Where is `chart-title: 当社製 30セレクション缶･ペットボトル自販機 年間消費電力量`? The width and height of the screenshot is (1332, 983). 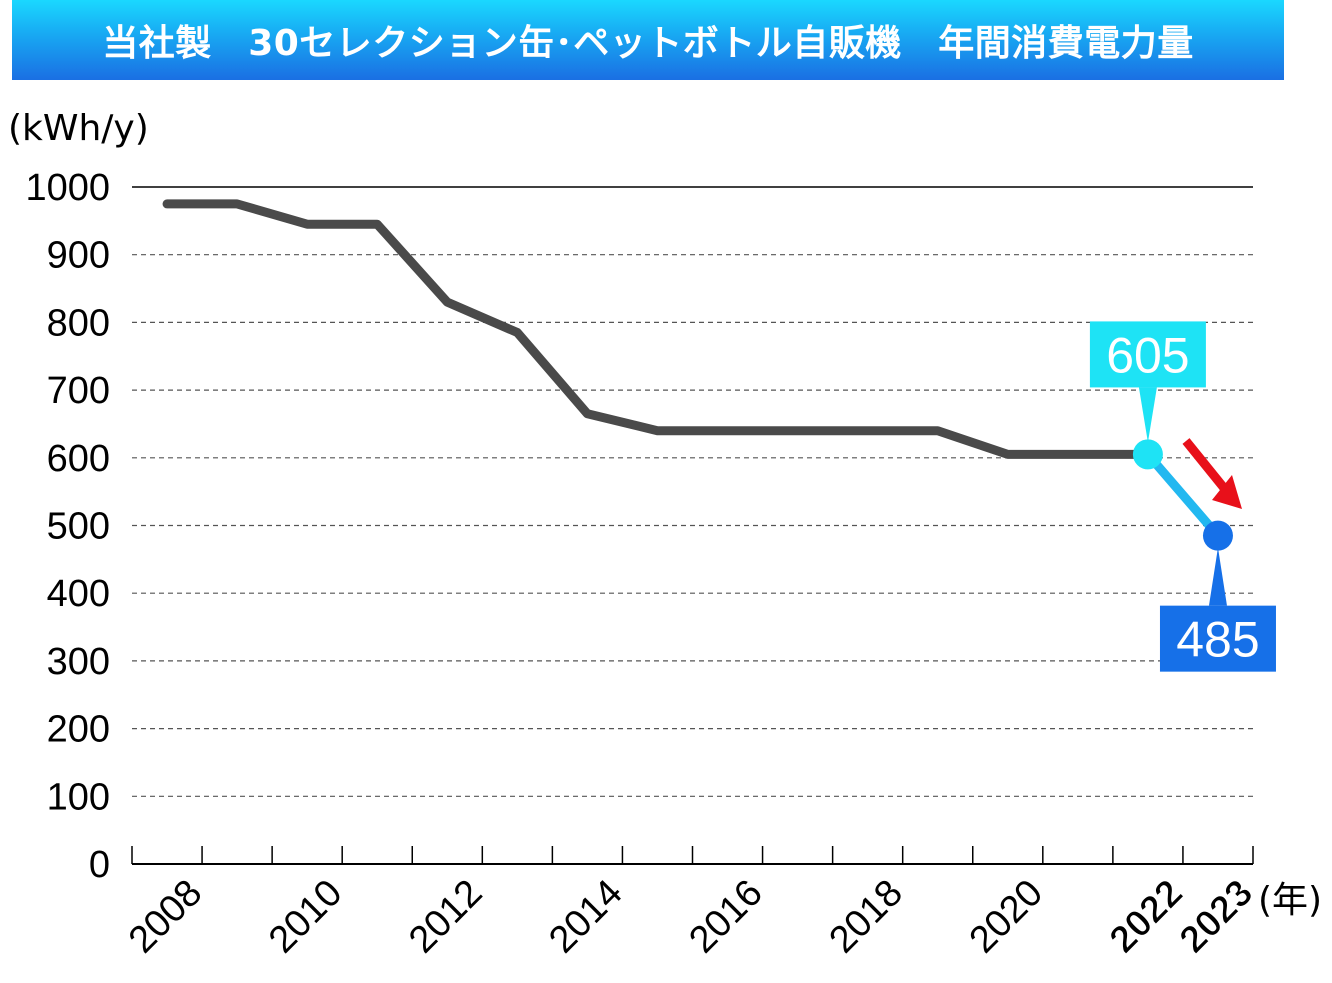
chart-title: 当社製 30セレクション缶･ペットボトル自販機 年間消費電力量 is located at coordinates (648, 40).